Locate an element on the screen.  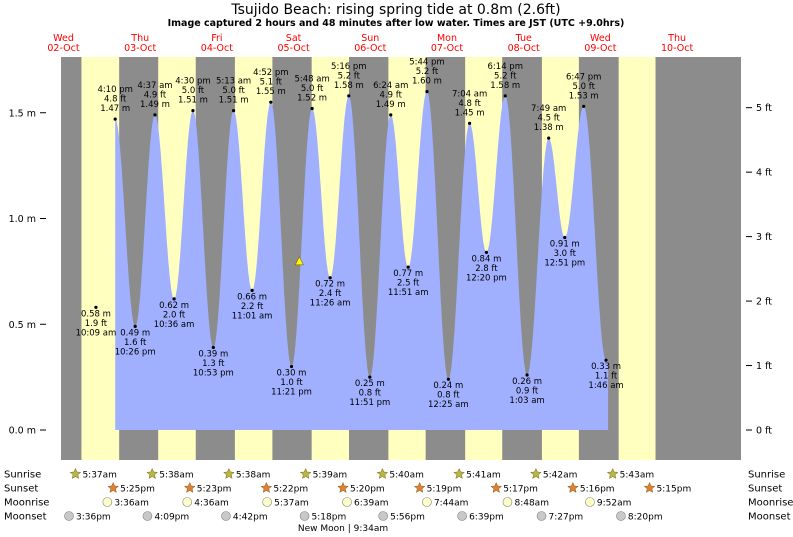
high-tide-label: 6:14 pm is located at coordinates (505, 67).